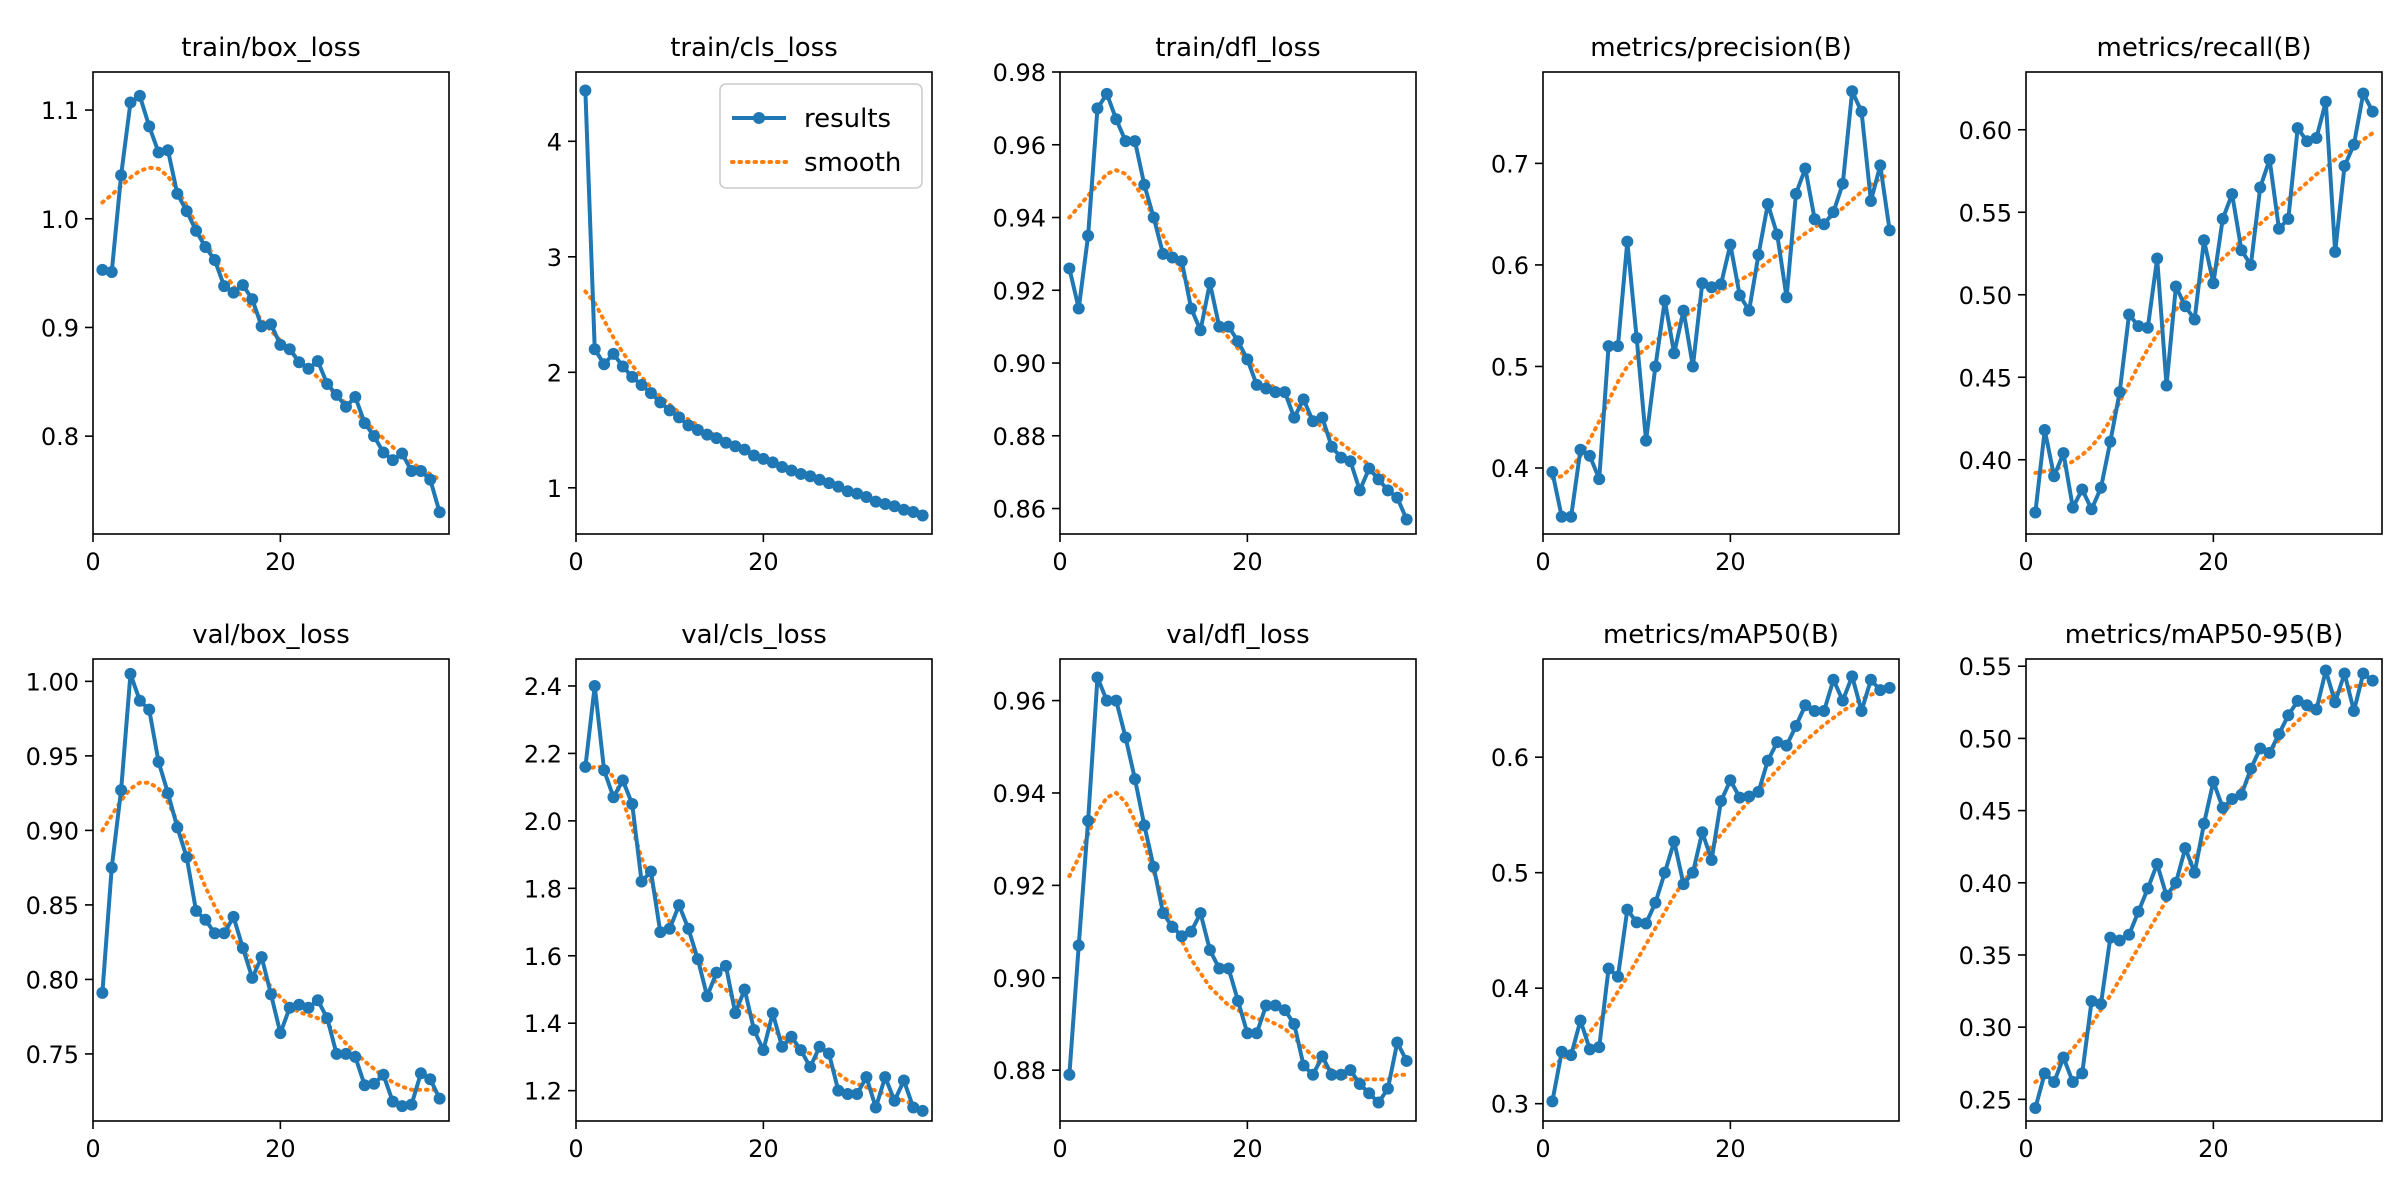 Image resolution: width=2400 pixels, height=1200 pixels. Describe the element at coordinates (1237, 635) in the screenshot. I see `subplot-title: val/dfl_loss` at that location.